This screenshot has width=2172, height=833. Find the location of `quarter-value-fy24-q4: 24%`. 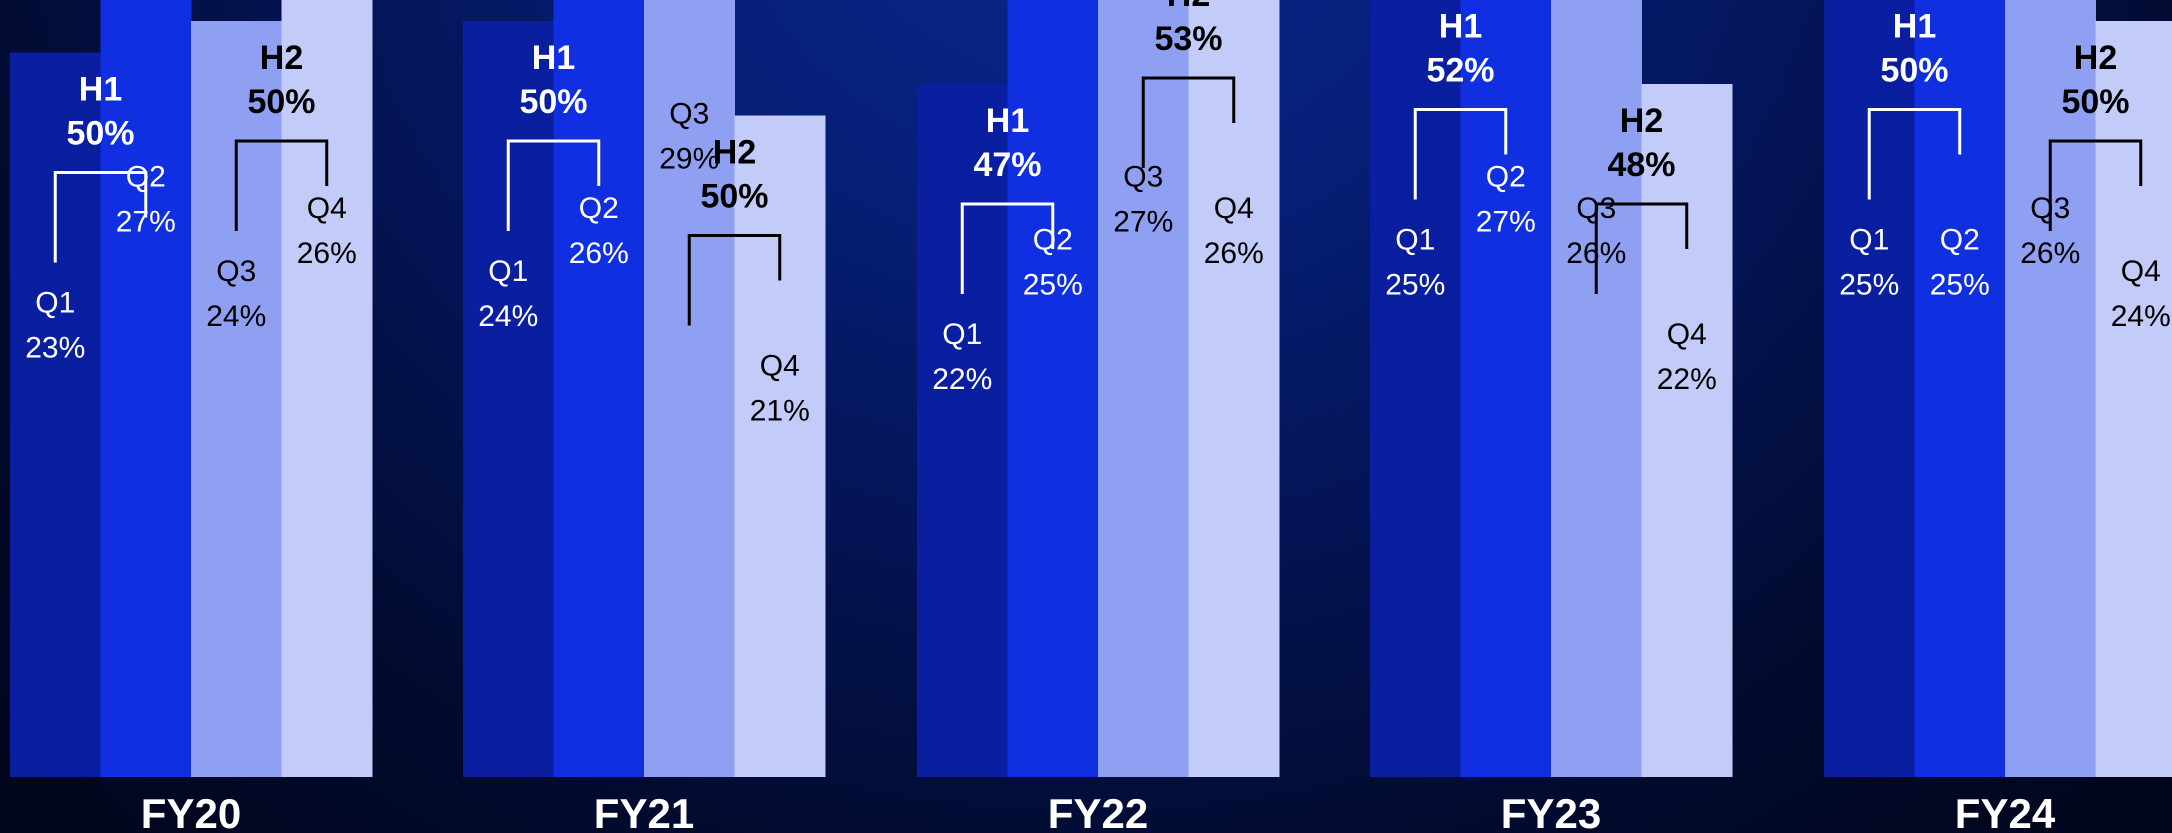

quarter-value-fy24-q4: 24% is located at coordinates (2141, 316).